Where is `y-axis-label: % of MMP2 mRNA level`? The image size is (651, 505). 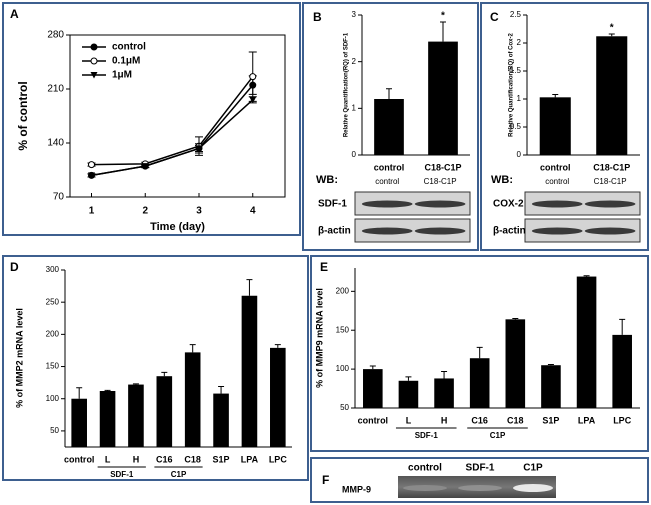 y-axis-label: % of MMP2 mRNA level is located at coordinates (19, 358).